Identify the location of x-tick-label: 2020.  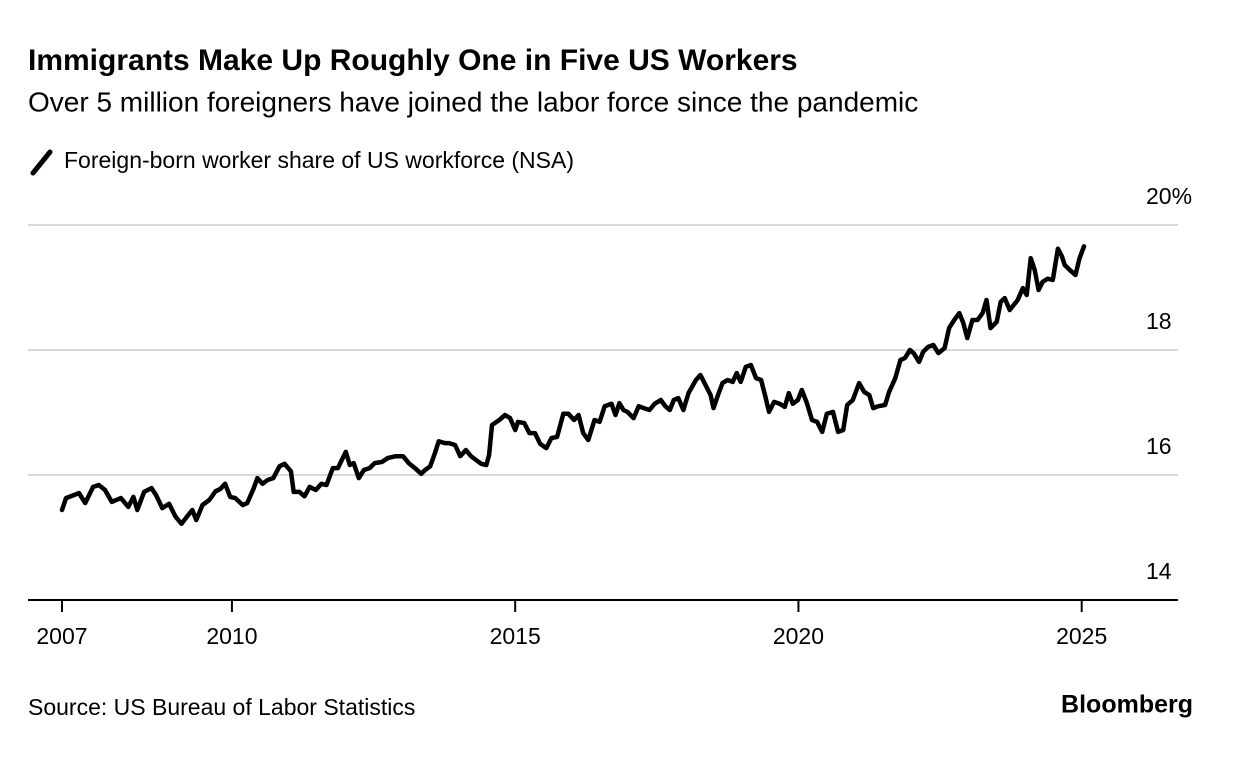
(798, 636).